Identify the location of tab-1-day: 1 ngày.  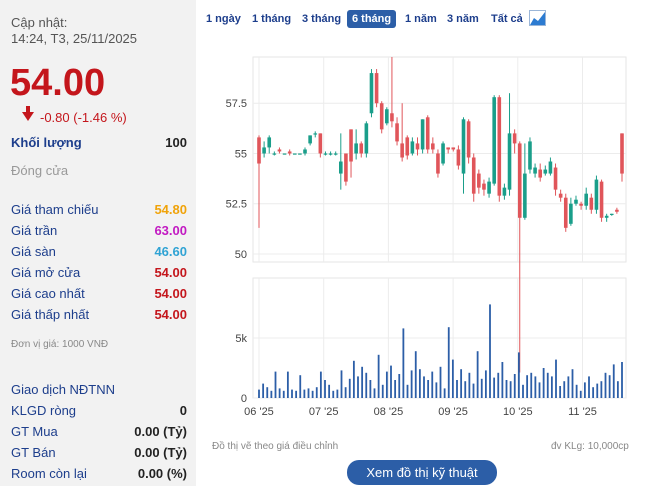
(223, 19).